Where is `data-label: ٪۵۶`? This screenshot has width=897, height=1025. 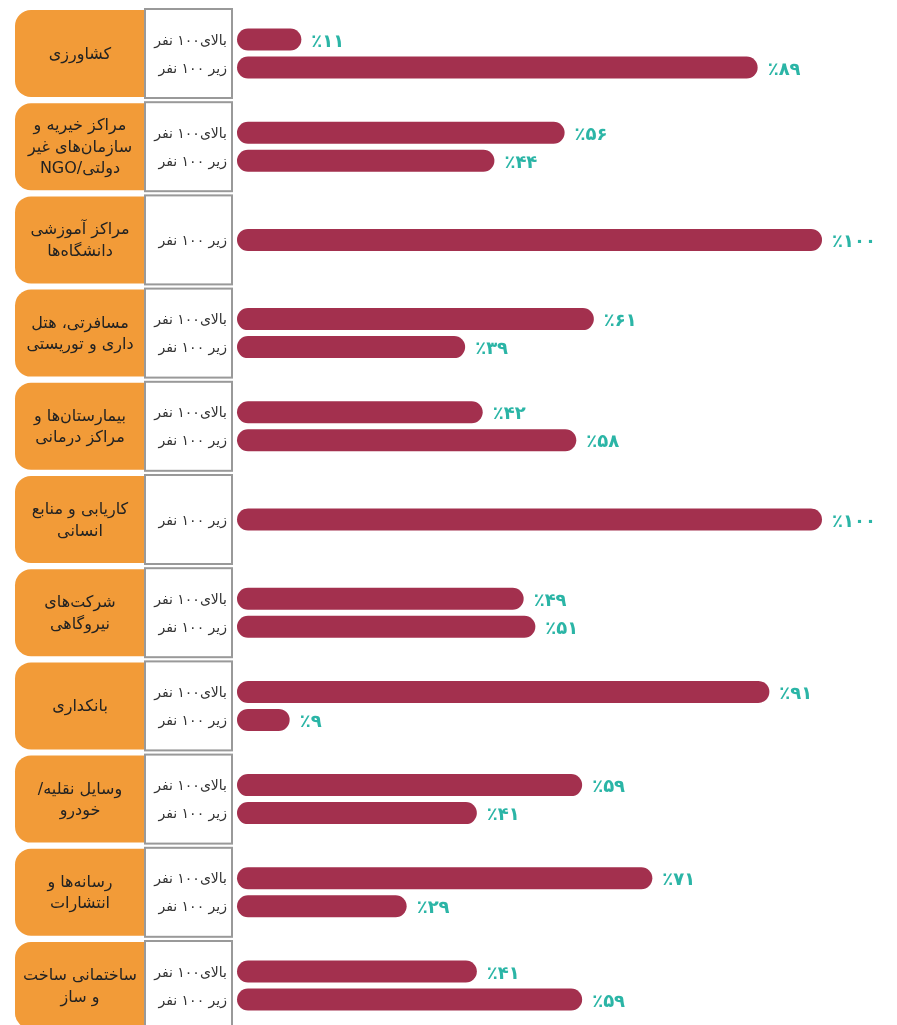
data-label: ٪۵۶ is located at coordinates (591, 133).